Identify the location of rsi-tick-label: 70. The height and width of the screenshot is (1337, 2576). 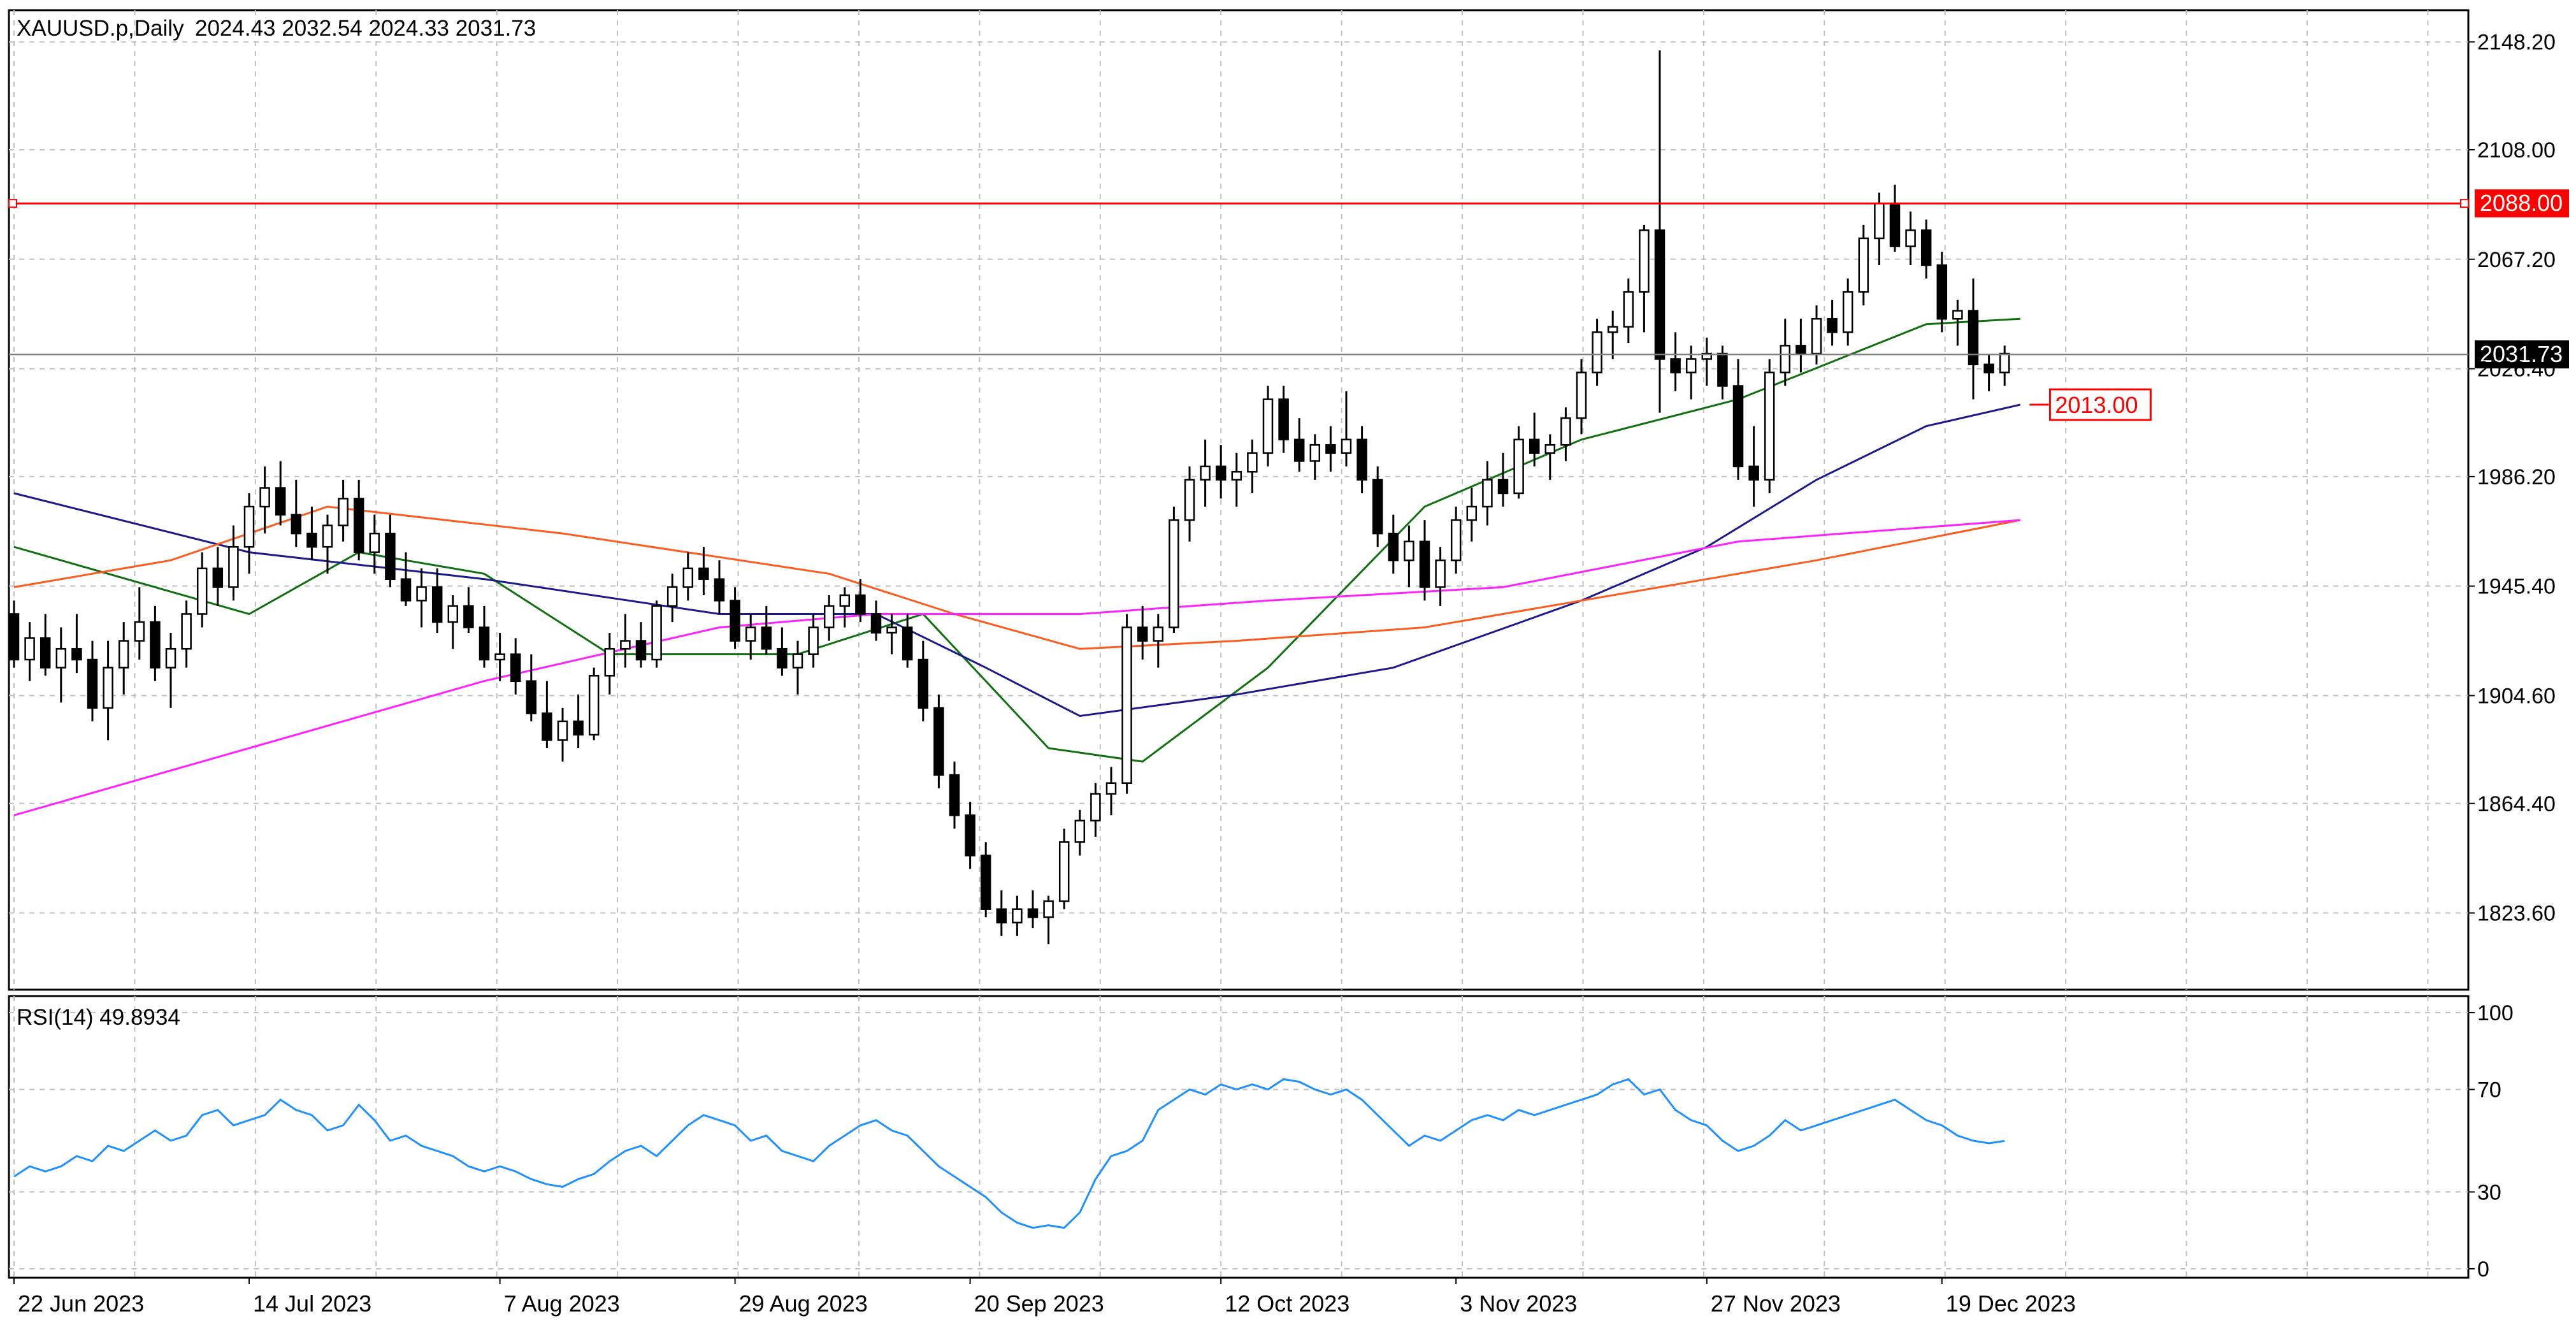
(2489, 1090).